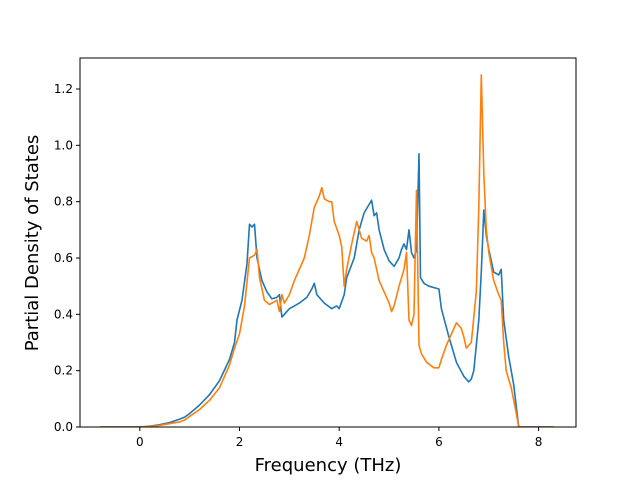 This screenshot has height=484, width=640. I want to click on x-tick-label: 2, so click(240, 442).